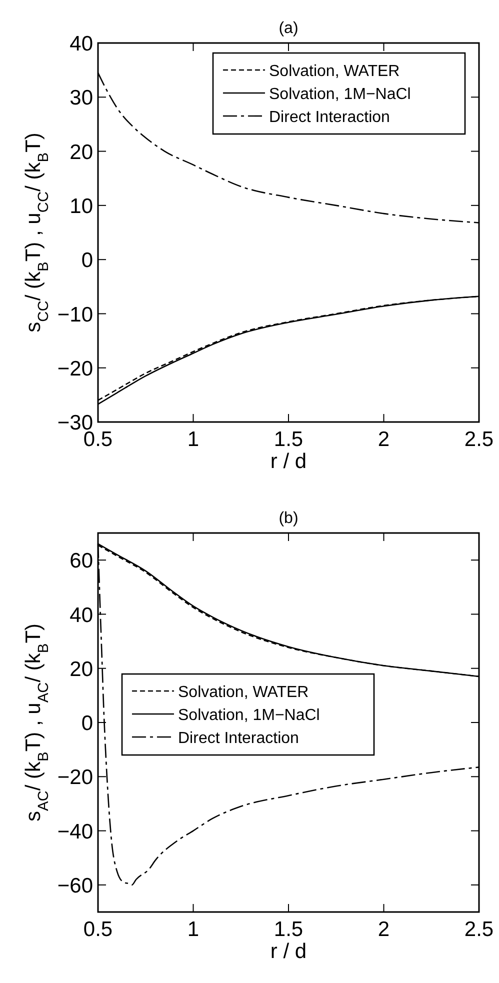 Image resolution: width=499 pixels, height=983 pixels. What do you see at coordinates (75, 832) in the screenshot?
I see `y-tick-label: −40` at bounding box center [75, 832].